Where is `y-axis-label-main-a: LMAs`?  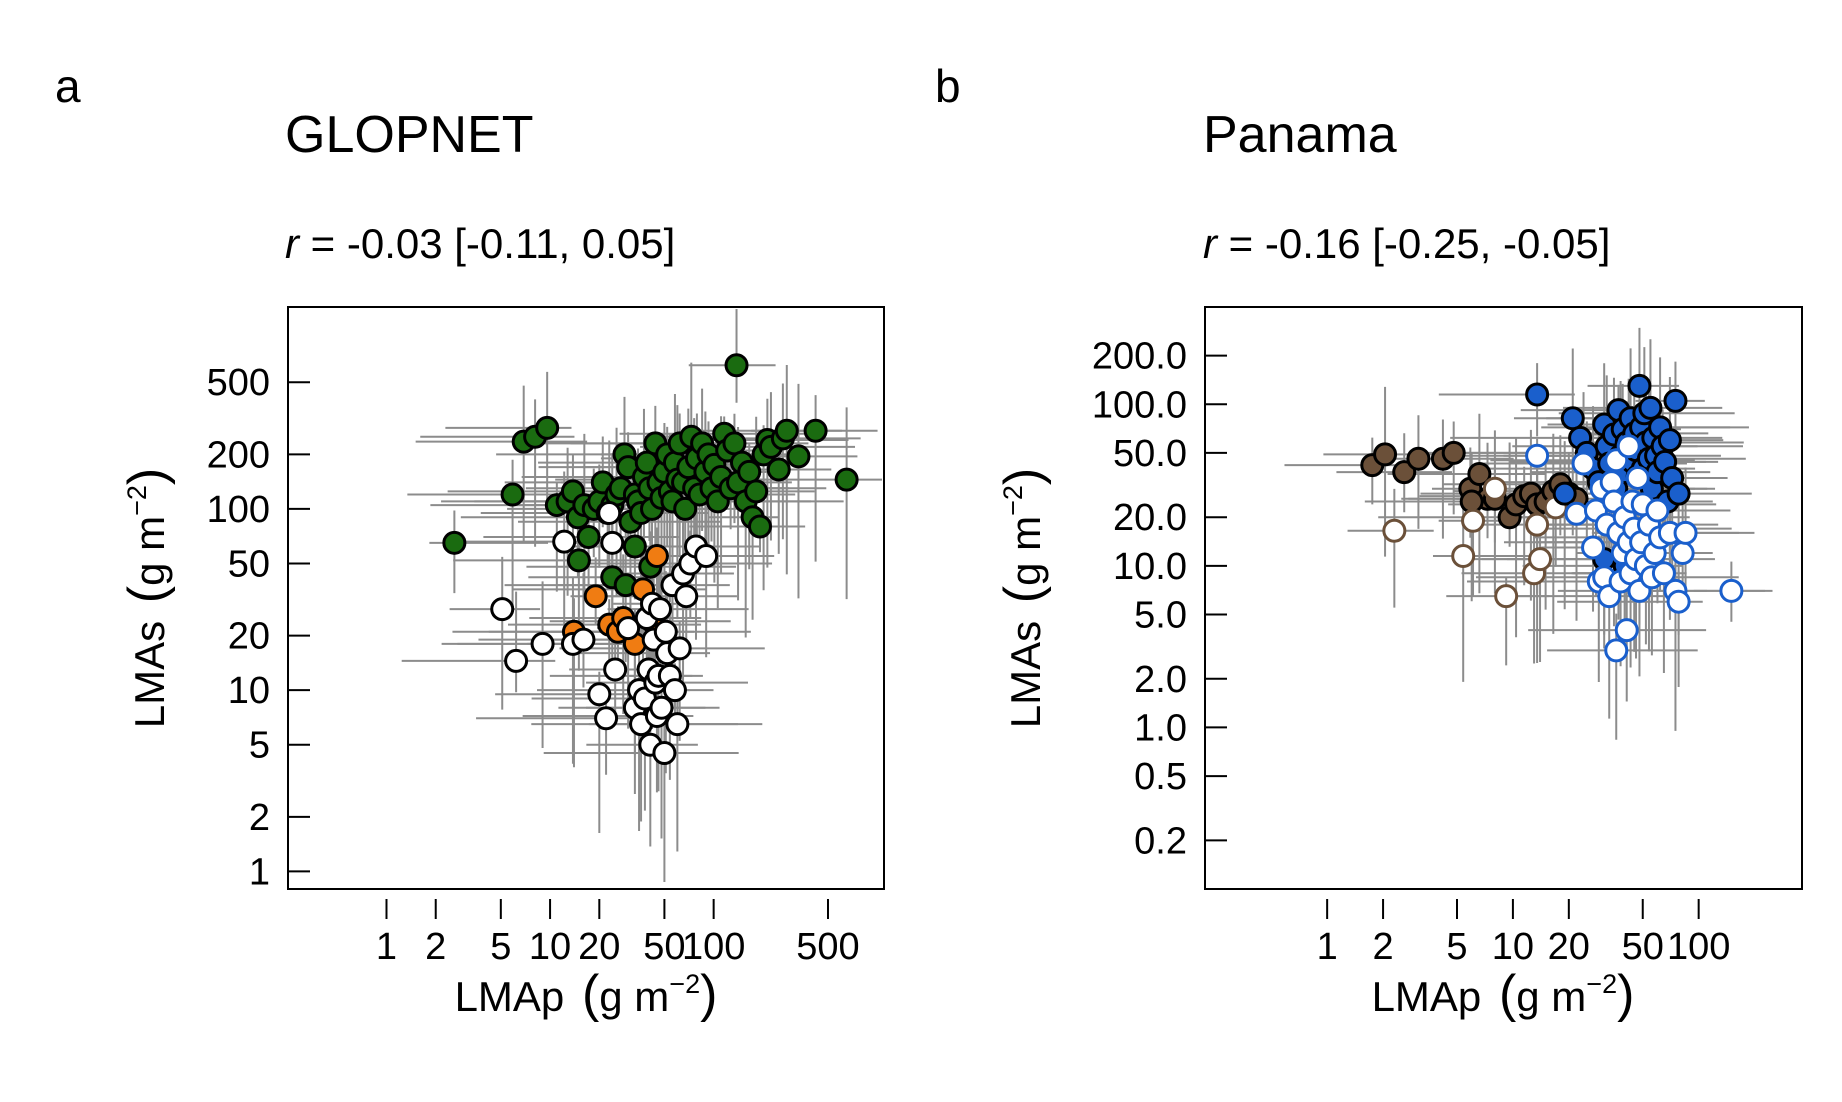
y-axis-label-main-a: LMAs is located at coordinates (149, 674).